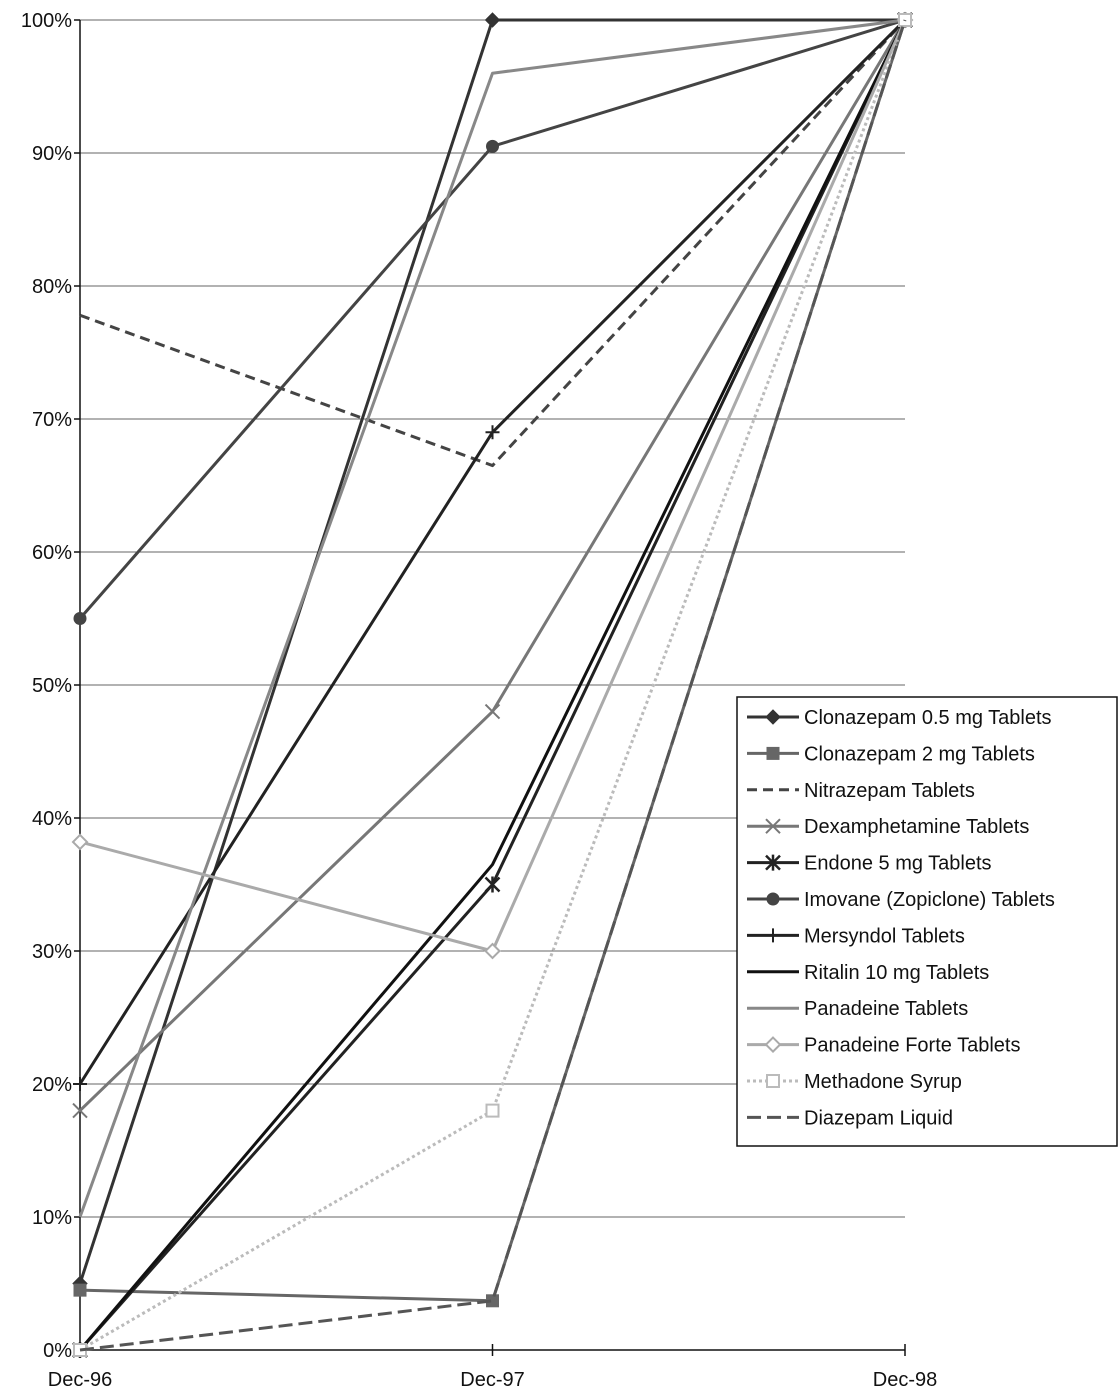 The width and height of the screenshot is (1120, 1398). I want to click on legend-label: Dexamphetamine Tablets, so click(916, 827).